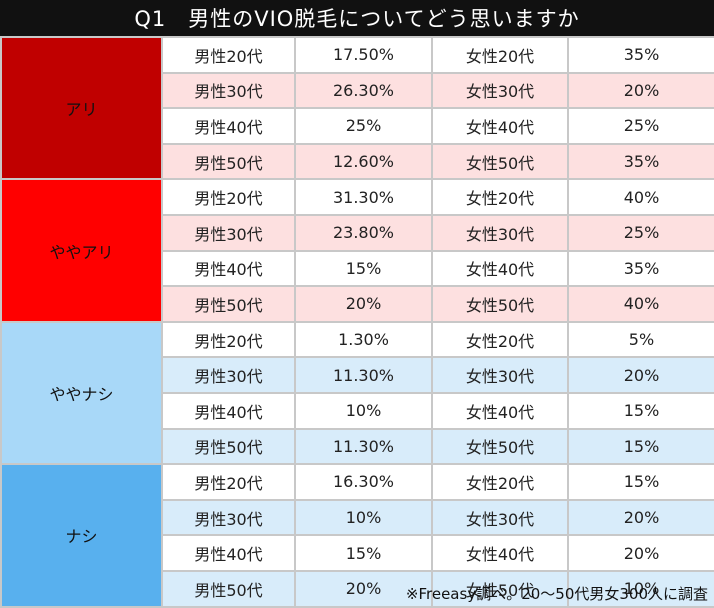 The image size is (714, 608). What do you see at coordinates (640, 339) in the screenshot?
I see `female-value-cell: 5%` at bounding box center [640, 339].